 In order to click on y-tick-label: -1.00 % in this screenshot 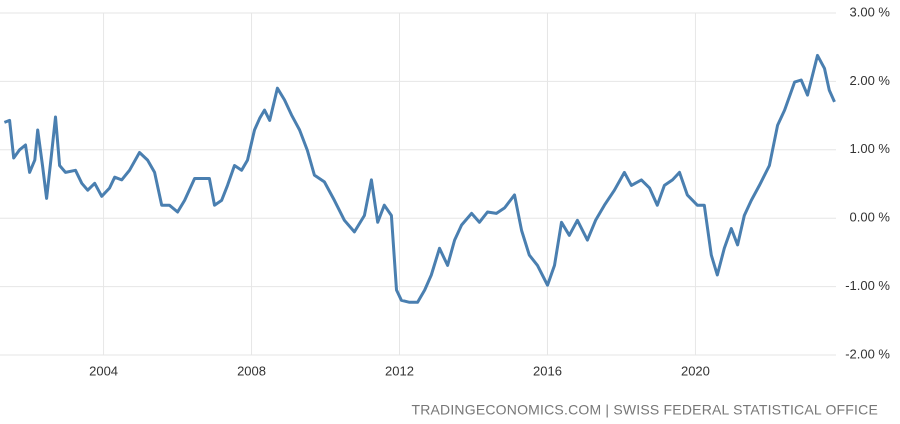, I will do `click(867, 285)`.